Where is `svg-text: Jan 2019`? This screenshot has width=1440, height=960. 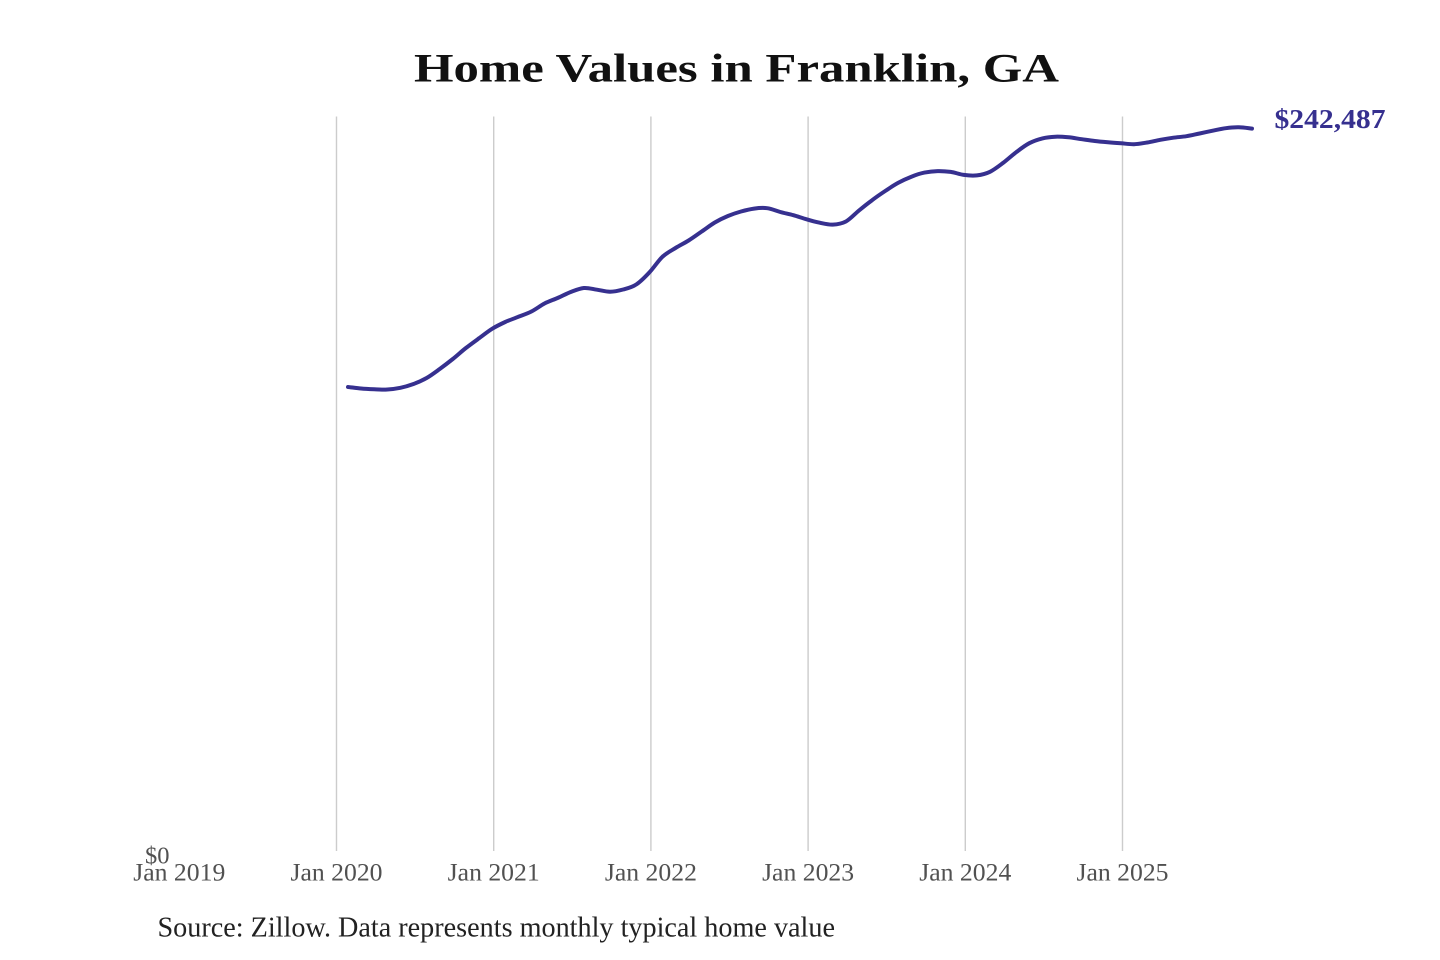
svg-text: Jan 2019 is located at coordinates (179, 872).